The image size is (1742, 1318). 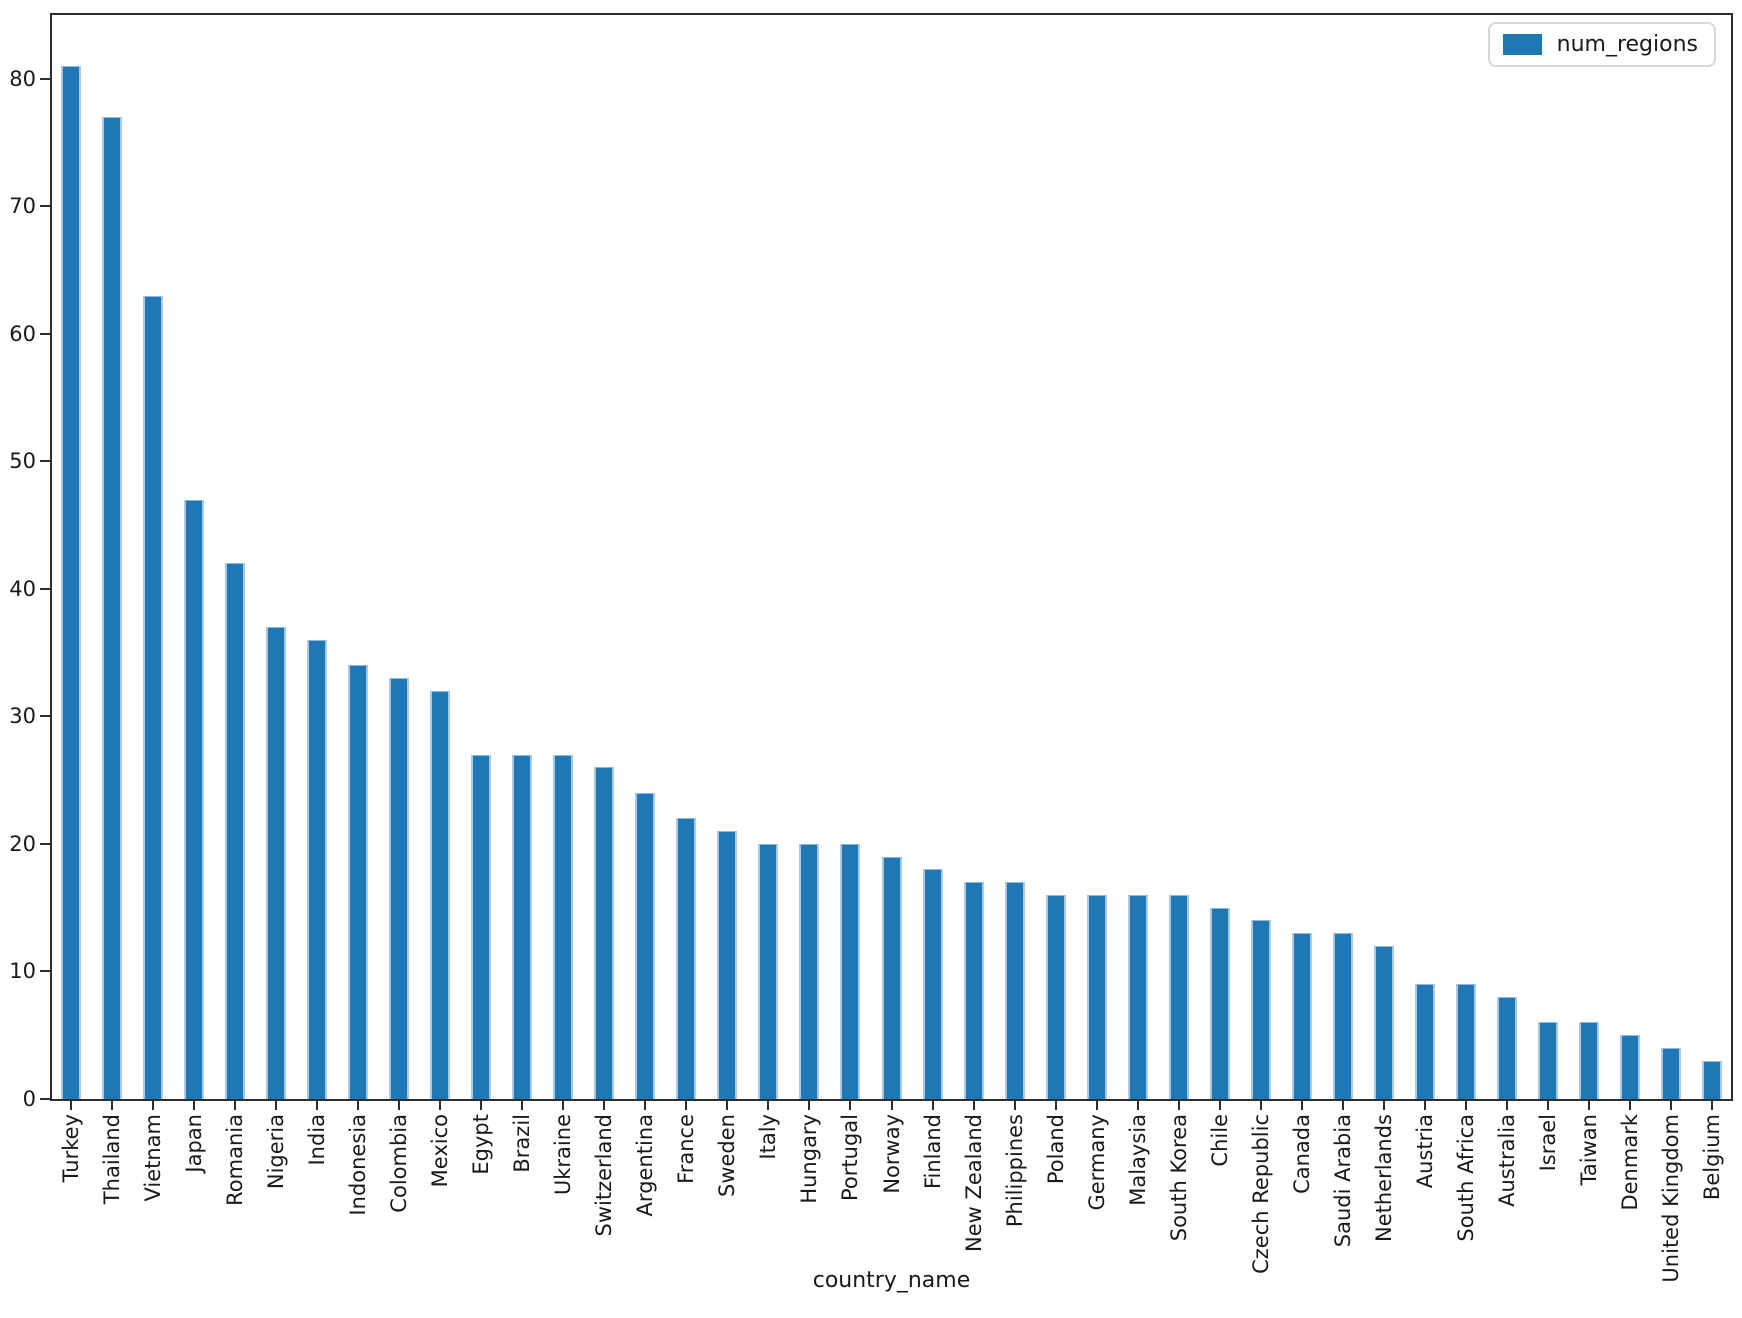 I want to click on x-tick-label-text: Brazil, so click(x=522, y=1143).